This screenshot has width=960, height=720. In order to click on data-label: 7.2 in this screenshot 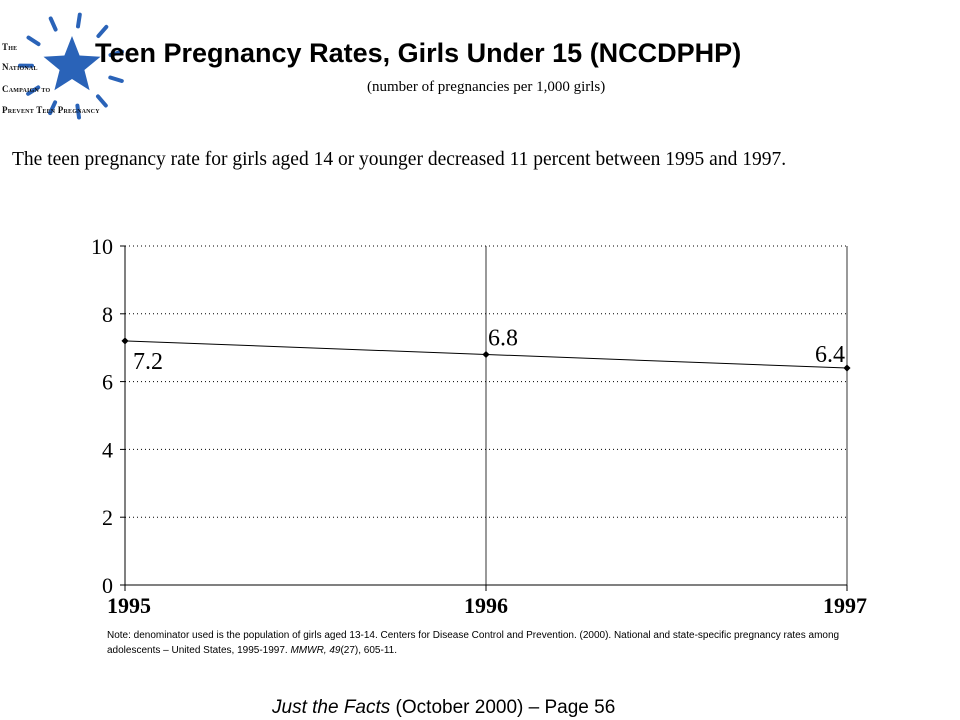, I will do `click(148, 362)`.